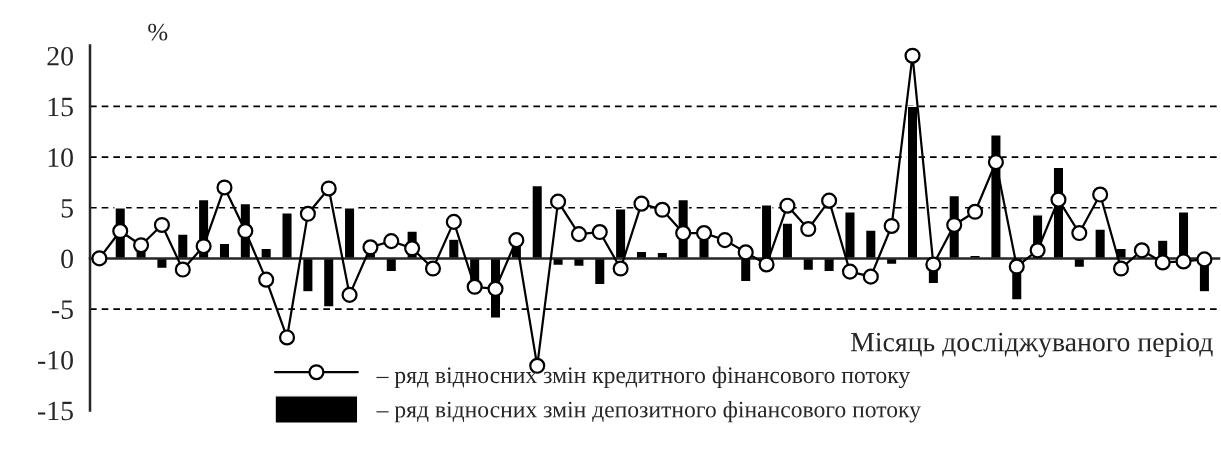  What do you see at coordinates (60, 56) in the screenshot?
I see `y-tick-label: 20` at bounding box center [60, 56].